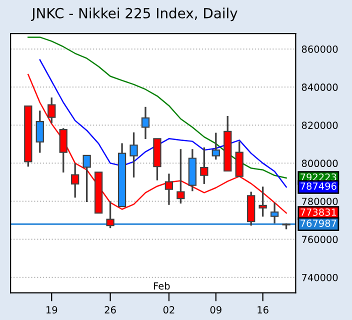 This screenshot has height=320, width=352. Describe the element at coordinates (320, 87) in the screenshot. I see `y-tick-label: 840000` at that location.